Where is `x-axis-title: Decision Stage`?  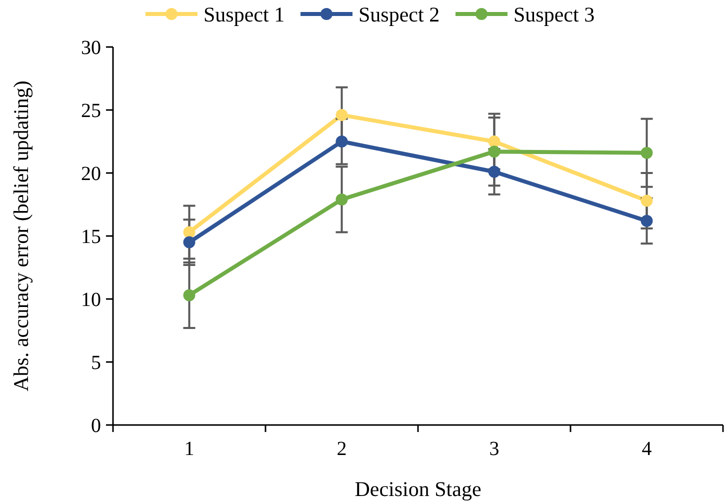
x-axis-title: Decision Stage is located at coordinates (418, 489).